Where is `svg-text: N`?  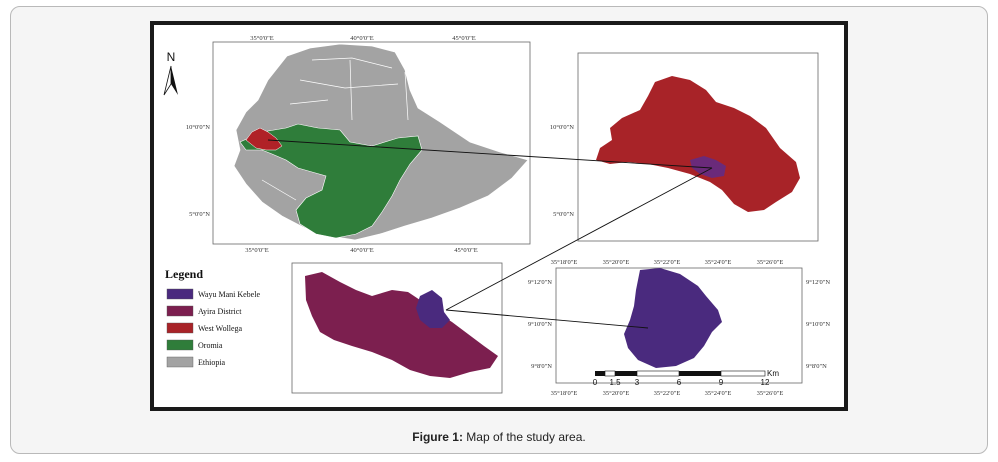
svg-text: N is located at coordinates (171, 57).